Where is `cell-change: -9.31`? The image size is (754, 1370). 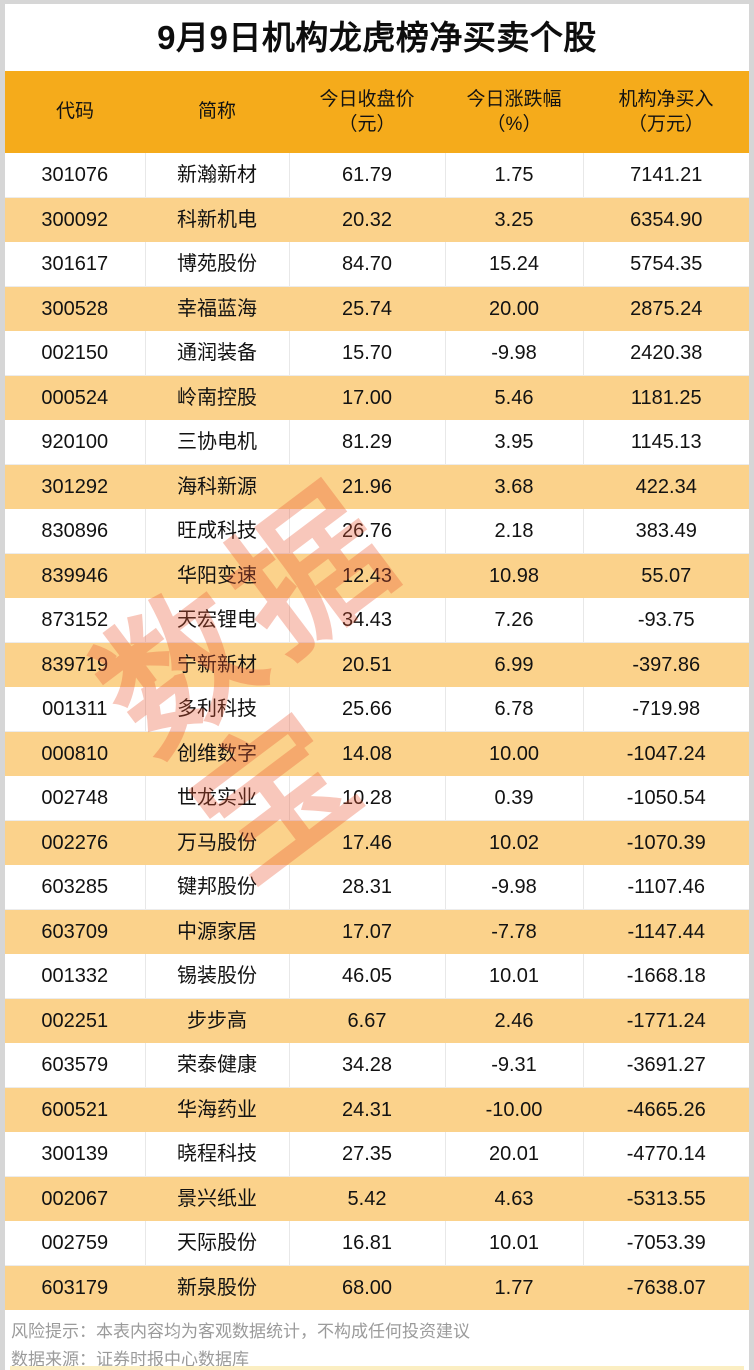
cell-change: -9.31 is located at coordinates (514, 1065).